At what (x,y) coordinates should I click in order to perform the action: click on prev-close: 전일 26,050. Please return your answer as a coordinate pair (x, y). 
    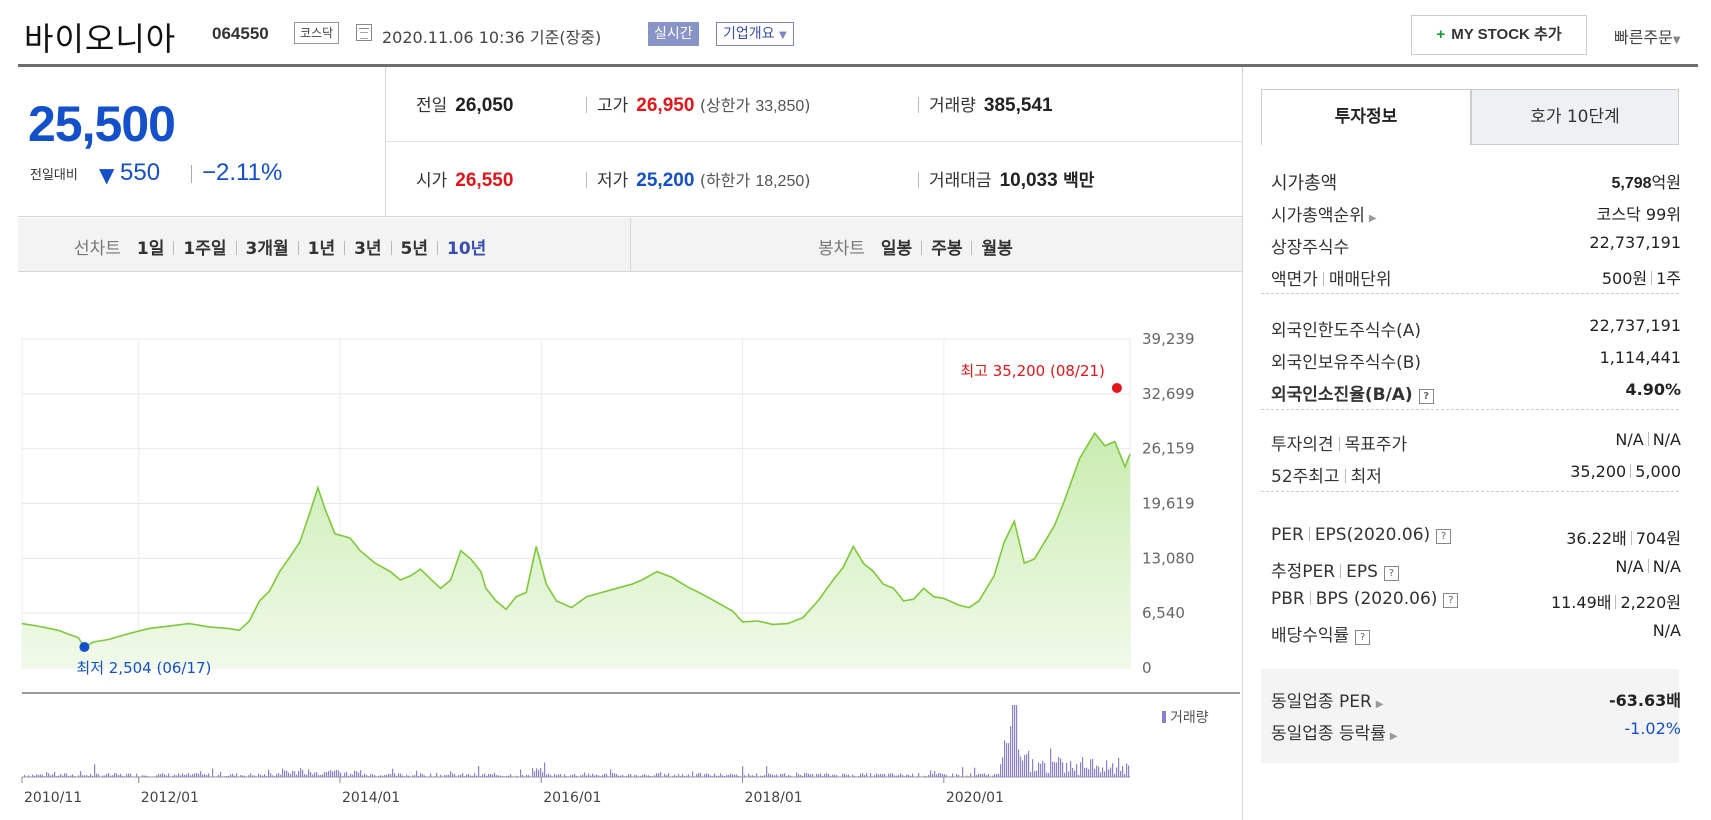
    Looking at the image, I should click on (464, 104).